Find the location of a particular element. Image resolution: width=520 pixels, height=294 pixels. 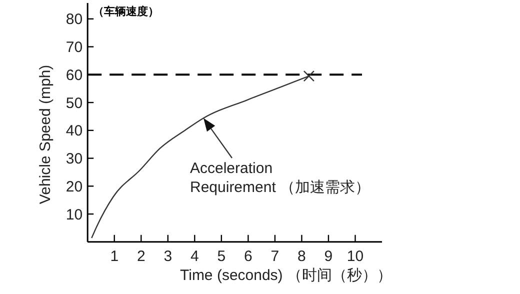

x-tick-label: 1 is located at coordinates (114, 256).